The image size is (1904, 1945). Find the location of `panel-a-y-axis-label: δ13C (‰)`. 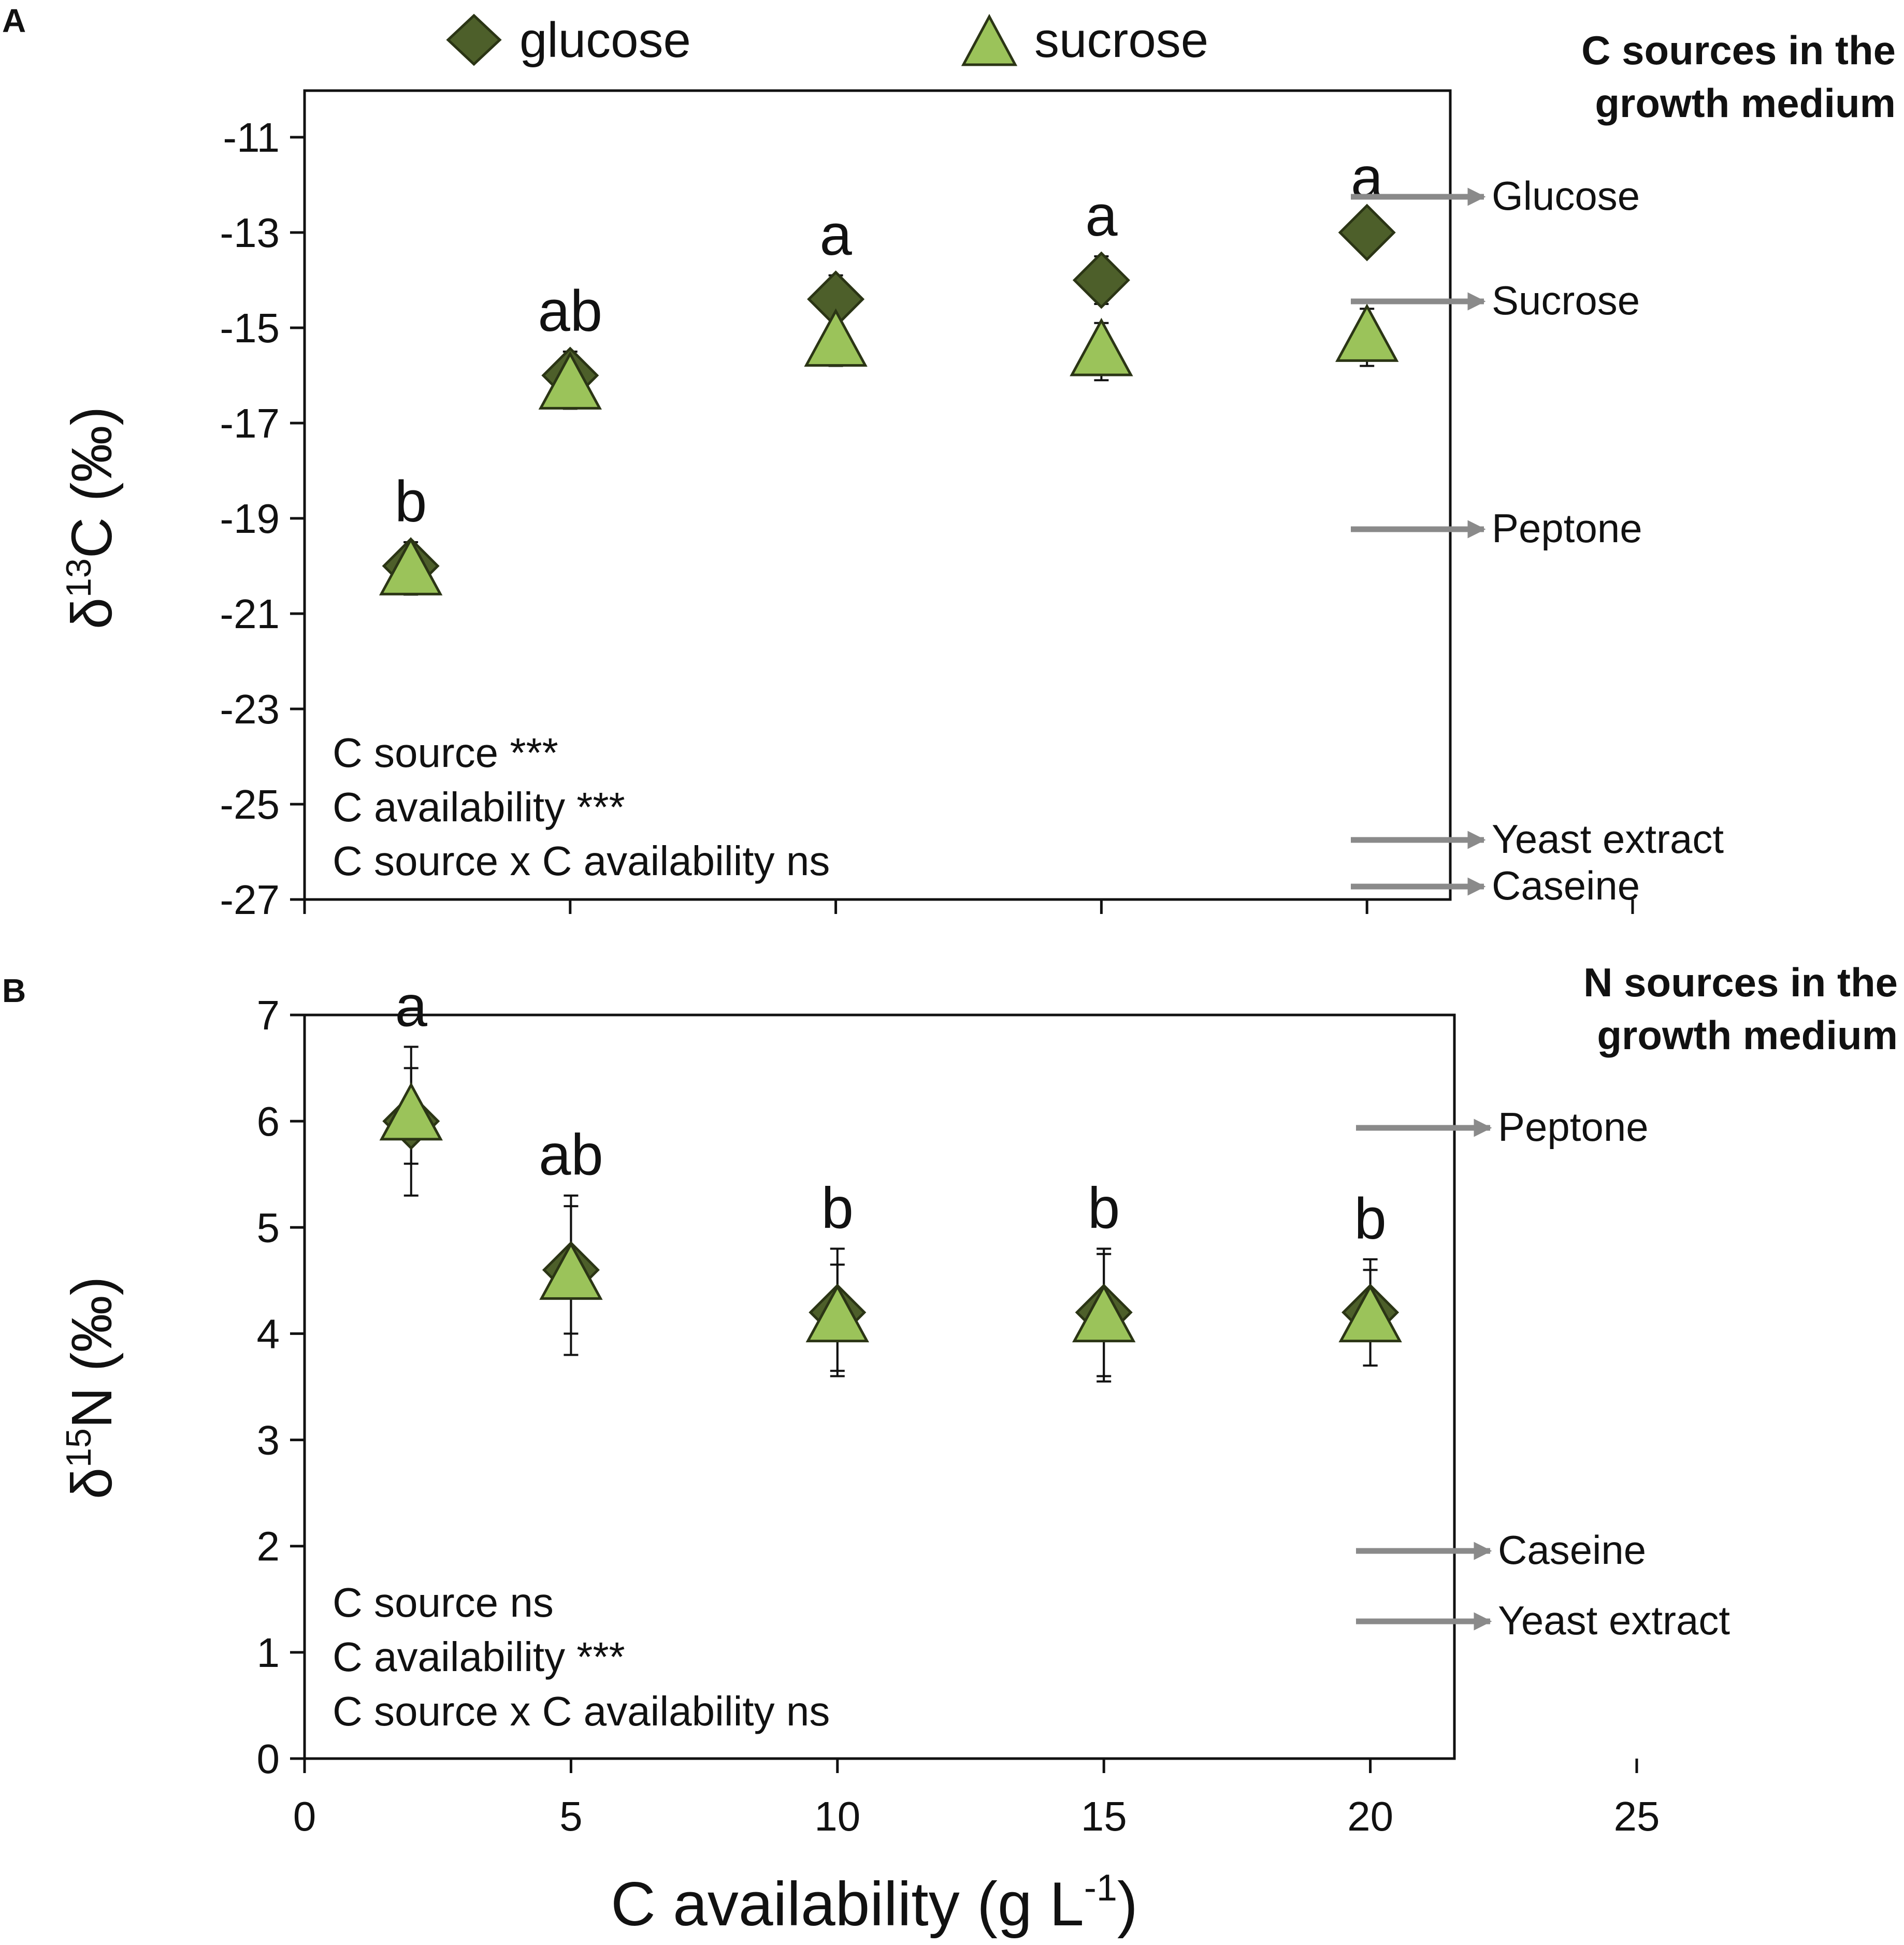

panel-a-y-axis-label: δ13C (‰) is located at coordinates (92, 518).